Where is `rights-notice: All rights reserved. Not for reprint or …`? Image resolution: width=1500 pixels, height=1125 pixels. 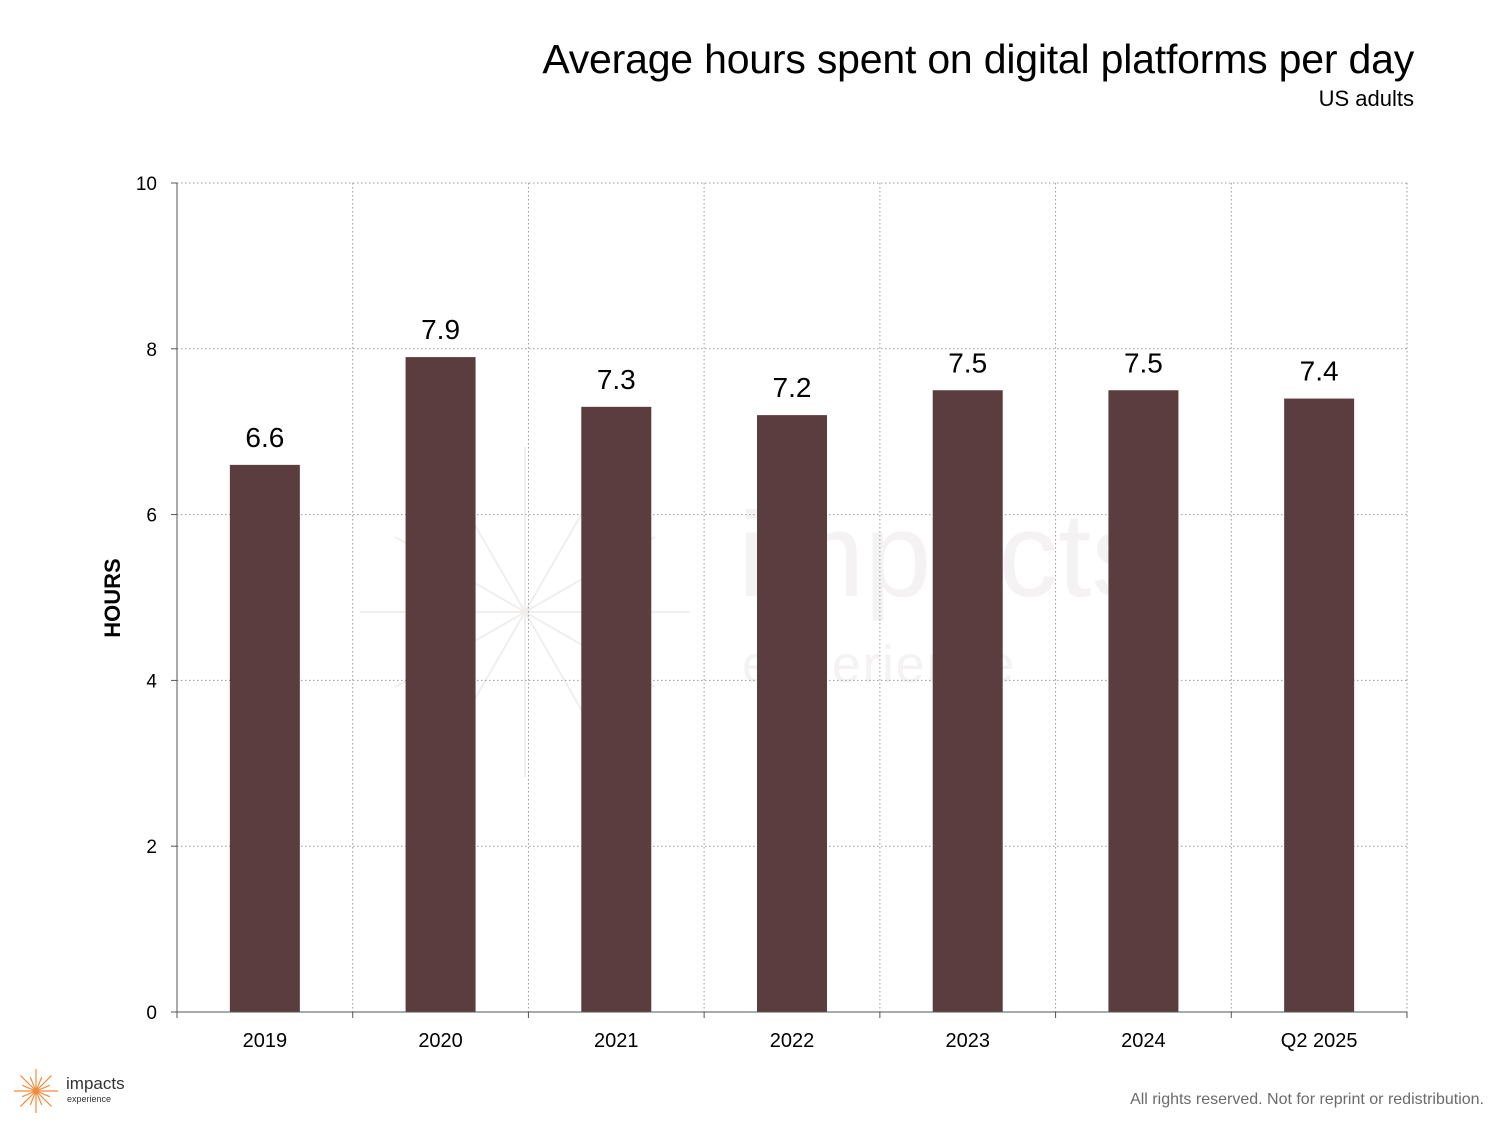 rights-notice: All rights reserved. Not for reprint or … is located at coordinates (1307, 1099).